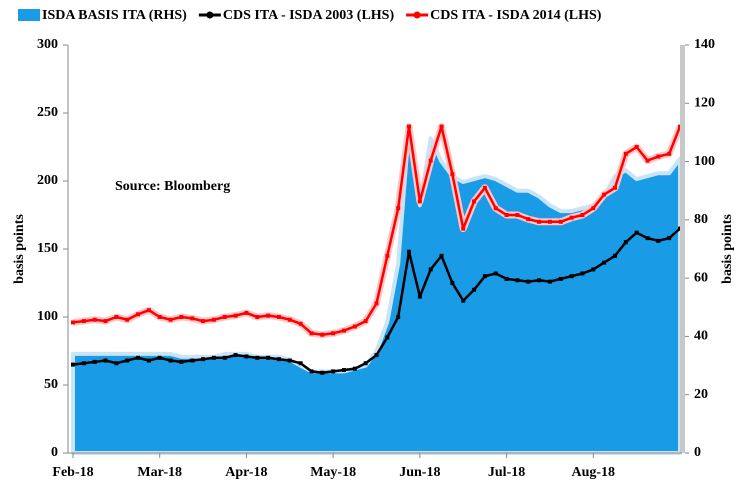  Describe the element at coordinates (704, 161) in the screenshot. I see `y2-tick-label: 100` at that location.